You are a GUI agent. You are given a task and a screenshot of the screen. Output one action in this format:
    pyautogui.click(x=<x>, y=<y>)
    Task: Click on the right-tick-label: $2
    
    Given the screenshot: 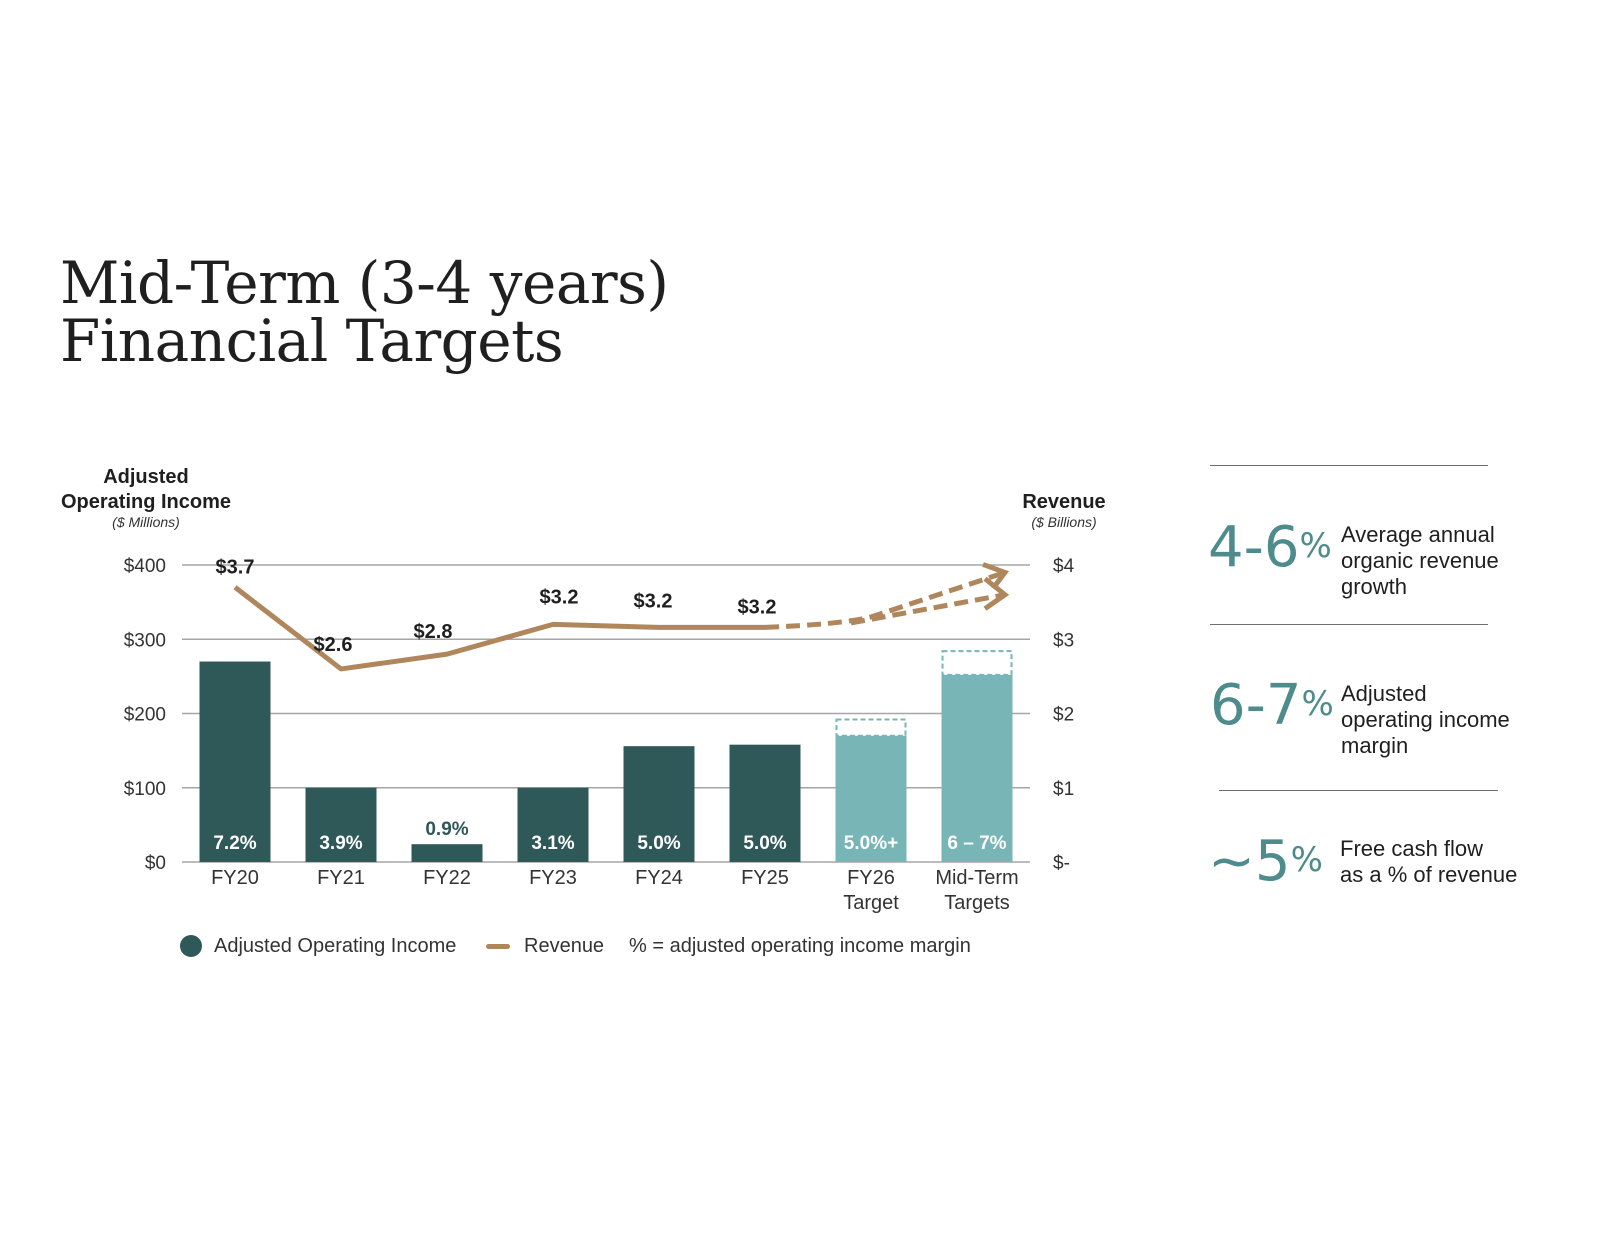 What is the action you would take?
    pyautogui.click(x=1063, y=715)
    